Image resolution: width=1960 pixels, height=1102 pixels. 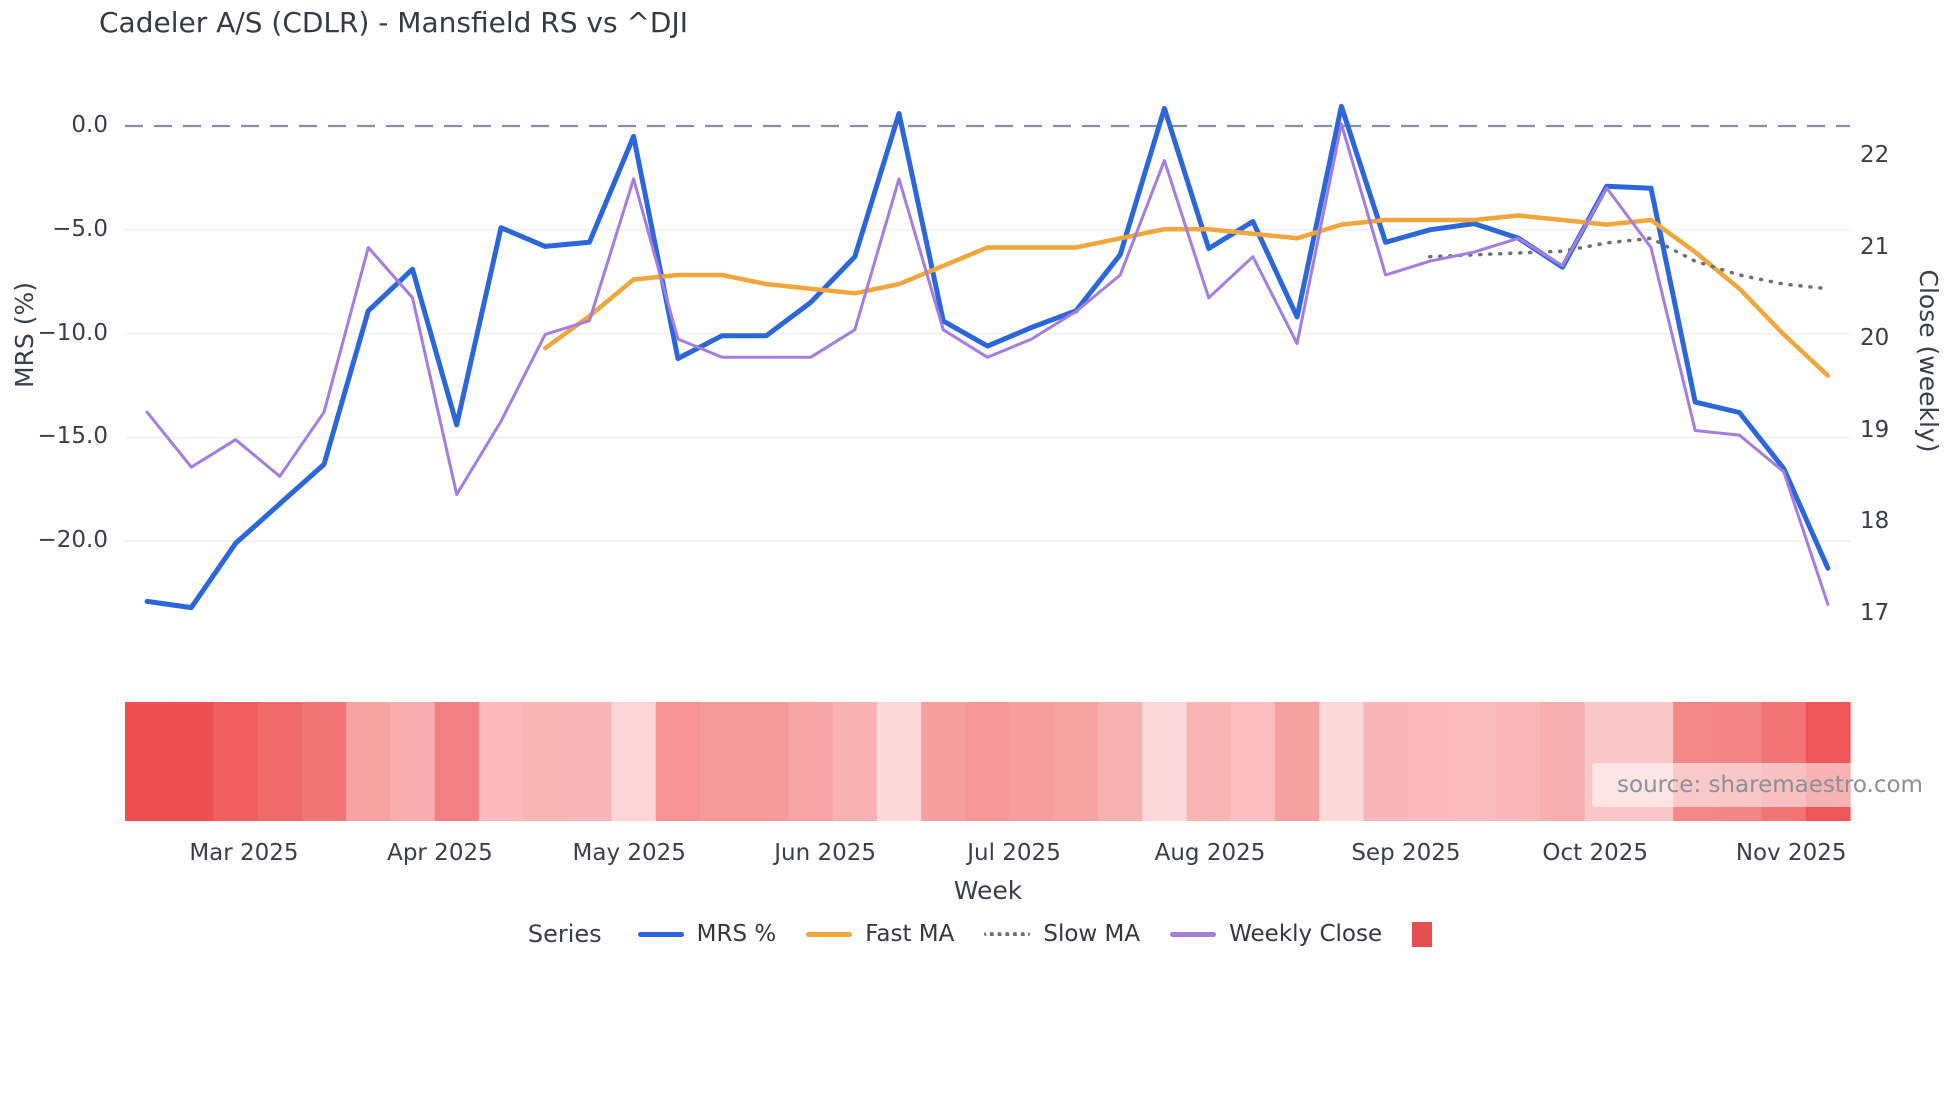 I want to click on legend: Series MRS % Fast MA Slow MA Weekly Close, so click(x=980, y=934).